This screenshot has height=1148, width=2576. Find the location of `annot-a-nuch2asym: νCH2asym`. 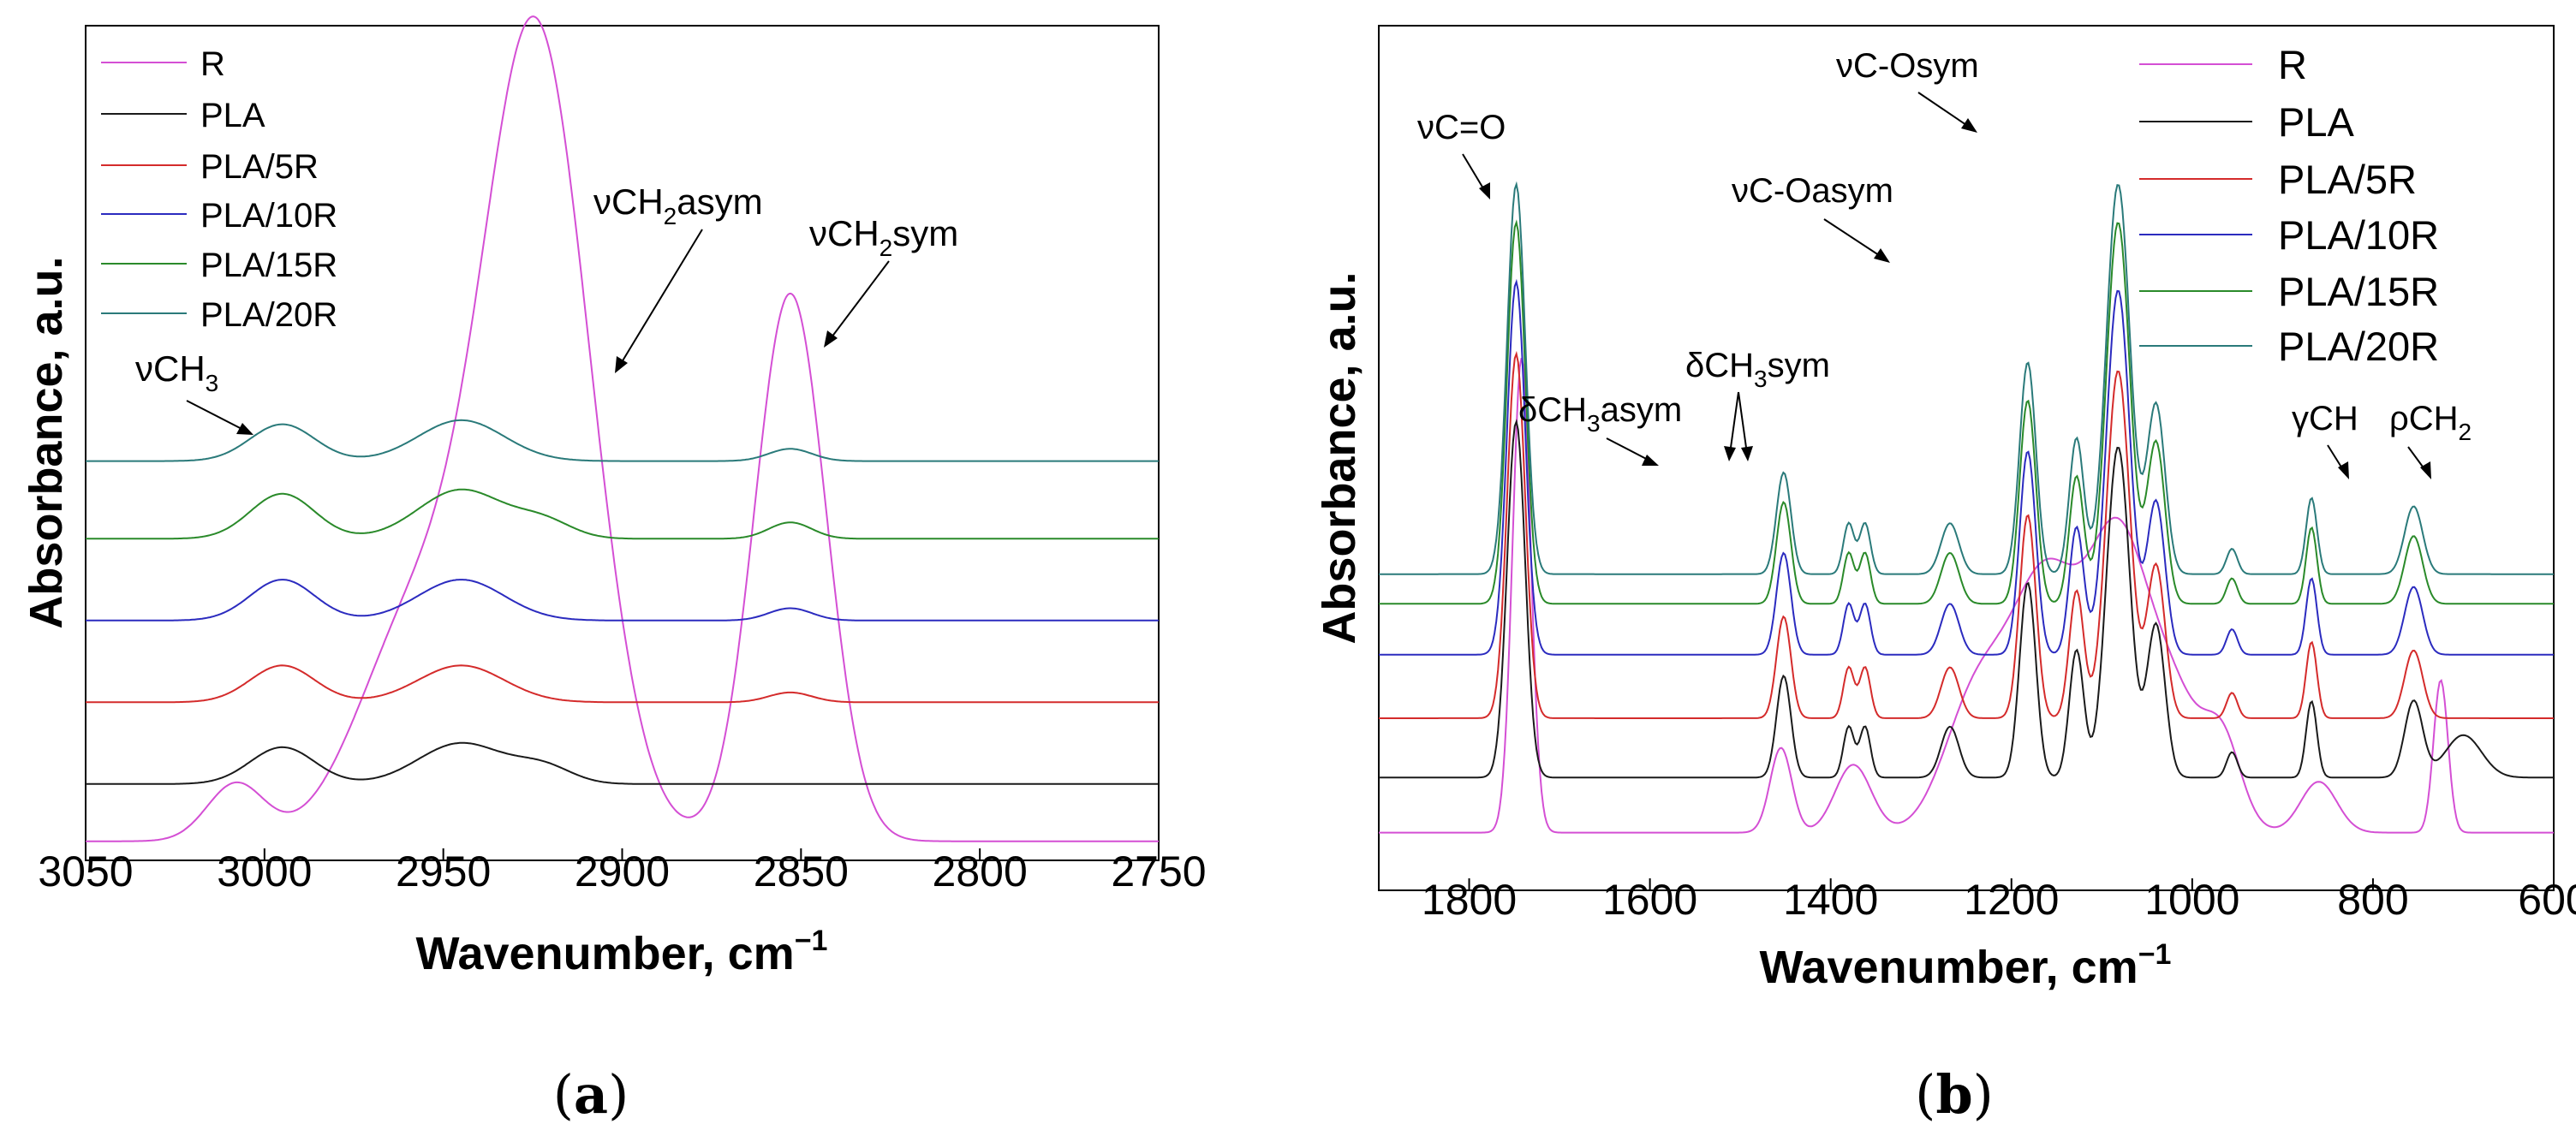

annot-a-nuch2asym: νCH2asym is located at coordinates (678, 205).